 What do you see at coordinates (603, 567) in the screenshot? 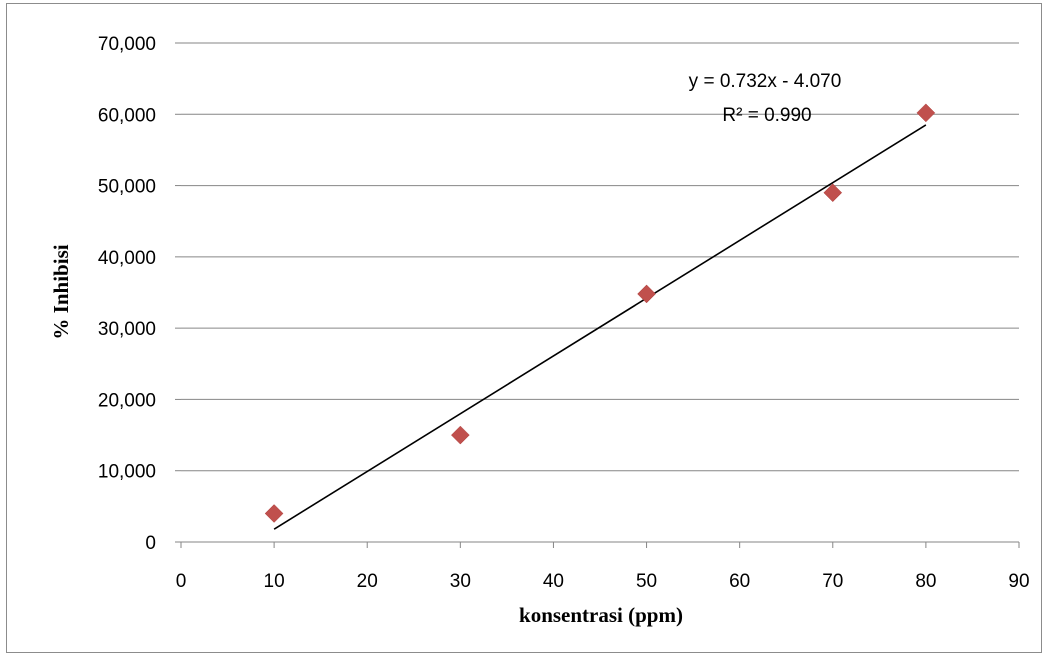
I see `x-axis-ticks: 0 10 20 30 40 50 60 70 80 90` at bounding box center [603, 567].